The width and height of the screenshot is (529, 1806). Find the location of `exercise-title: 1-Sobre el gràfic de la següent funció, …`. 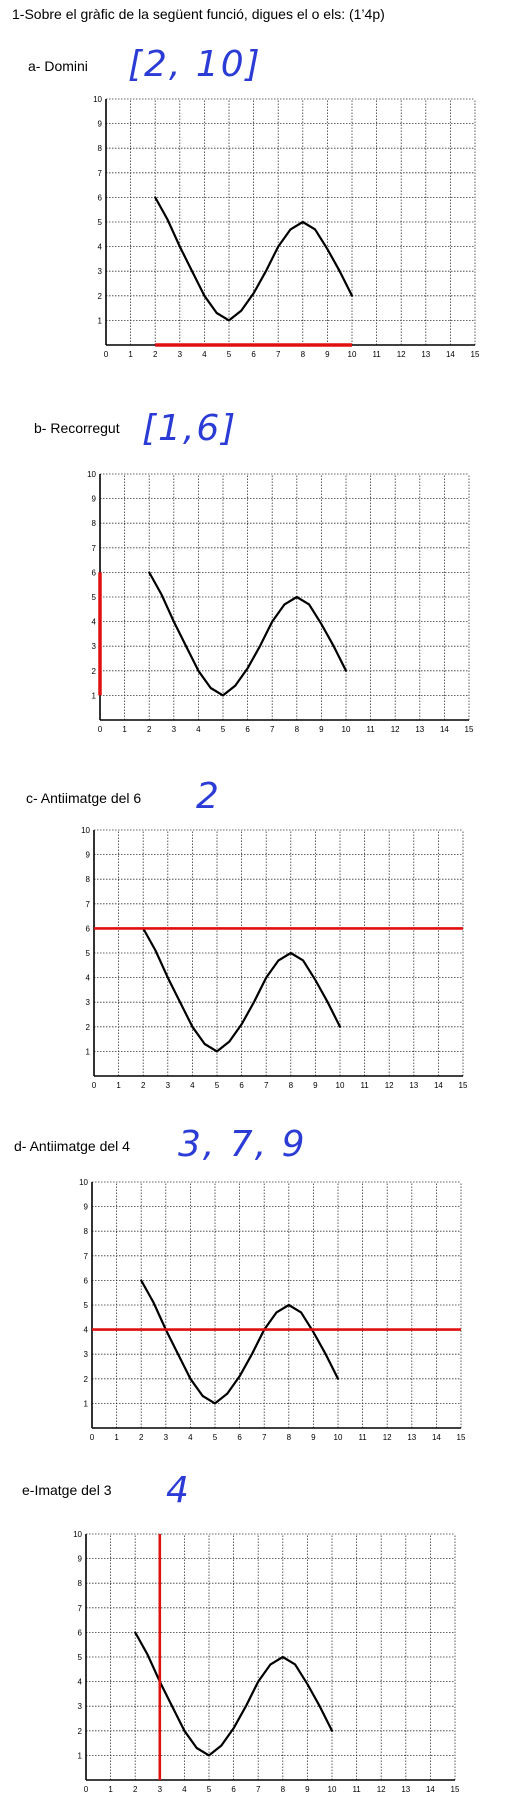

exercise-title: 1-Sobre el gràfic de la següent funció, … is located at coordinates (198, 14).